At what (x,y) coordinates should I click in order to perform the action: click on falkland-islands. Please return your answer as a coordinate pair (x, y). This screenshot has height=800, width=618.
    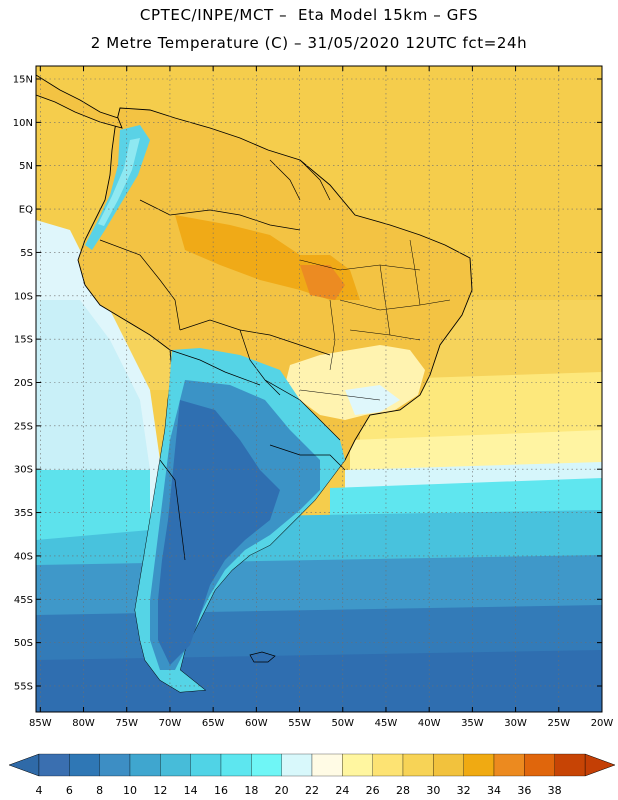
    Looking at the image, I should click on (262, 657).